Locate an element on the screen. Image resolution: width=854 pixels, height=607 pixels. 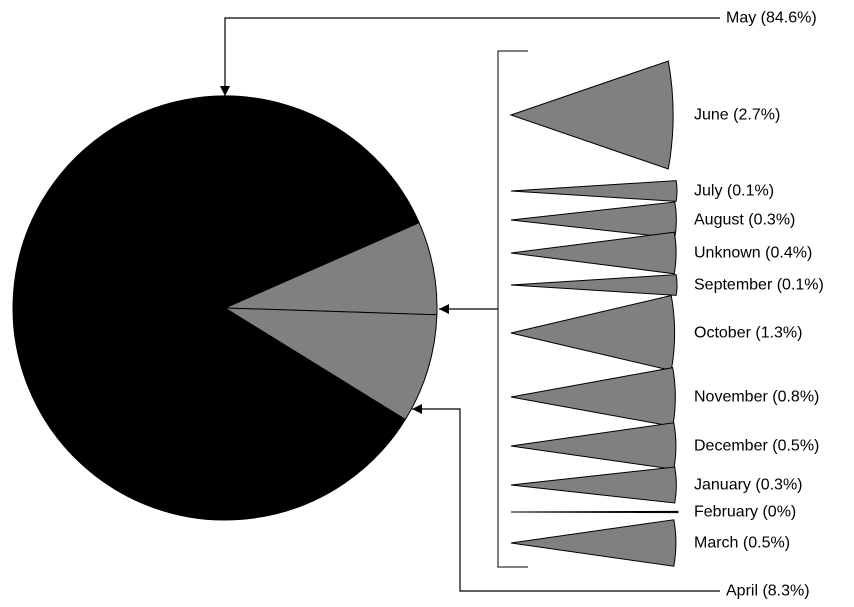
breakdown-label-june: June (2.7%) is located at coordinates (737, 115).